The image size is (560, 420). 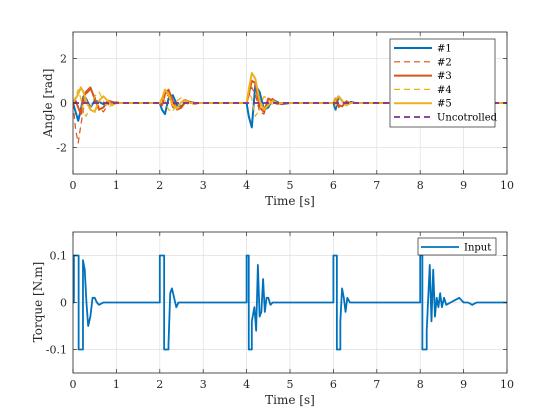 What do you see at coordinates (61, 147) in the screenshot?
I see `y-tick-label: -2` at bounding box center [61, 147].